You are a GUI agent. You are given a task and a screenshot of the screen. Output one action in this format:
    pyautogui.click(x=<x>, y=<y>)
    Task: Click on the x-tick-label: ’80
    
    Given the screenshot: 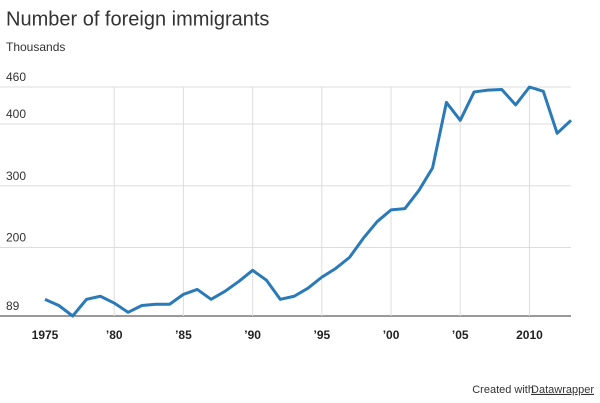 What is the action you would take?
    pyautogui.click(x=114, y=335)
    